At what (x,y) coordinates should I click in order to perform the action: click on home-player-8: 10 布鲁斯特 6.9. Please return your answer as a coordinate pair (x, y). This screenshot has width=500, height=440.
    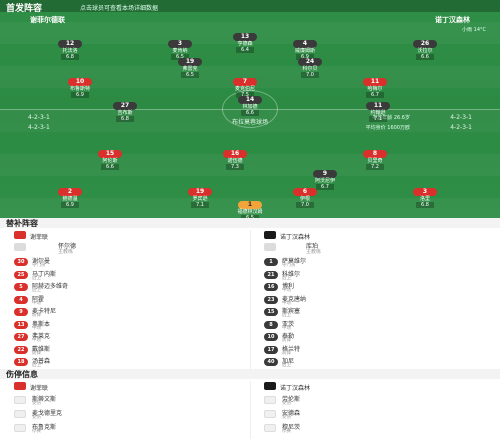
    Looking at the image, I should click on (80, 88).